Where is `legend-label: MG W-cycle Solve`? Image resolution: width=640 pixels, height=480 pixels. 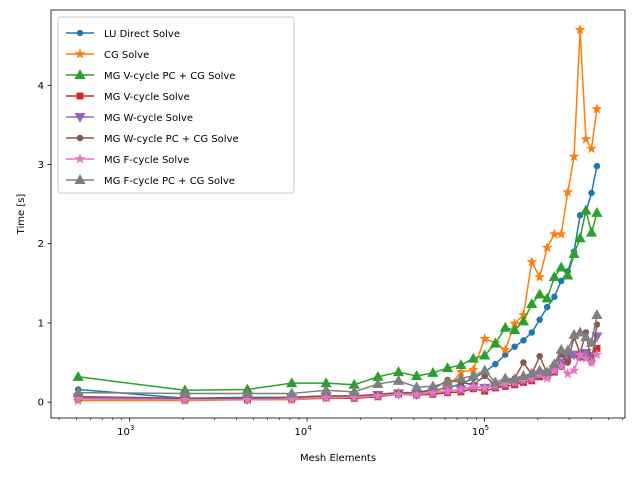 legend-label: MG W-cycle Solve is located at coordinates (148, 118).